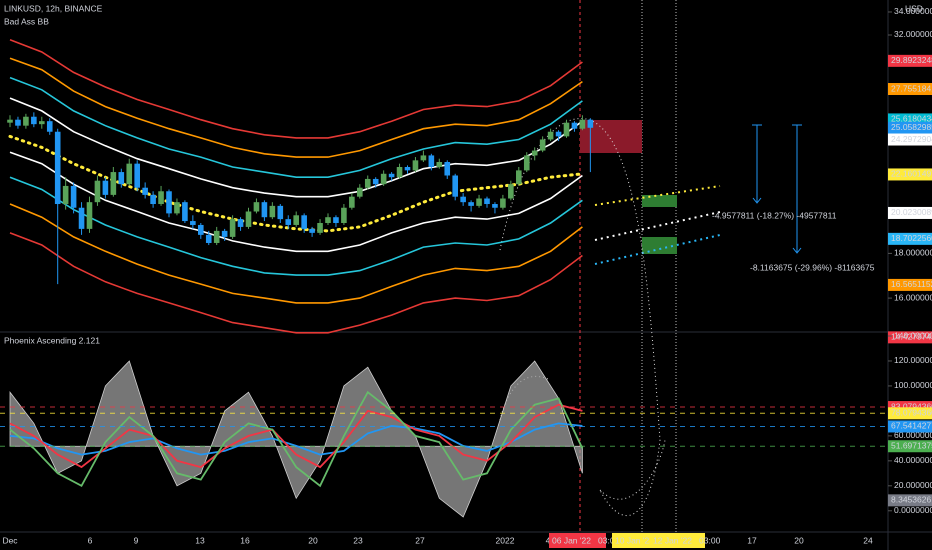 This screenshot has height=550, width=932. Describe the element at coordinates (913, 385) in the screenshot. I see `y-tick-label: 100.0000000` at that location.